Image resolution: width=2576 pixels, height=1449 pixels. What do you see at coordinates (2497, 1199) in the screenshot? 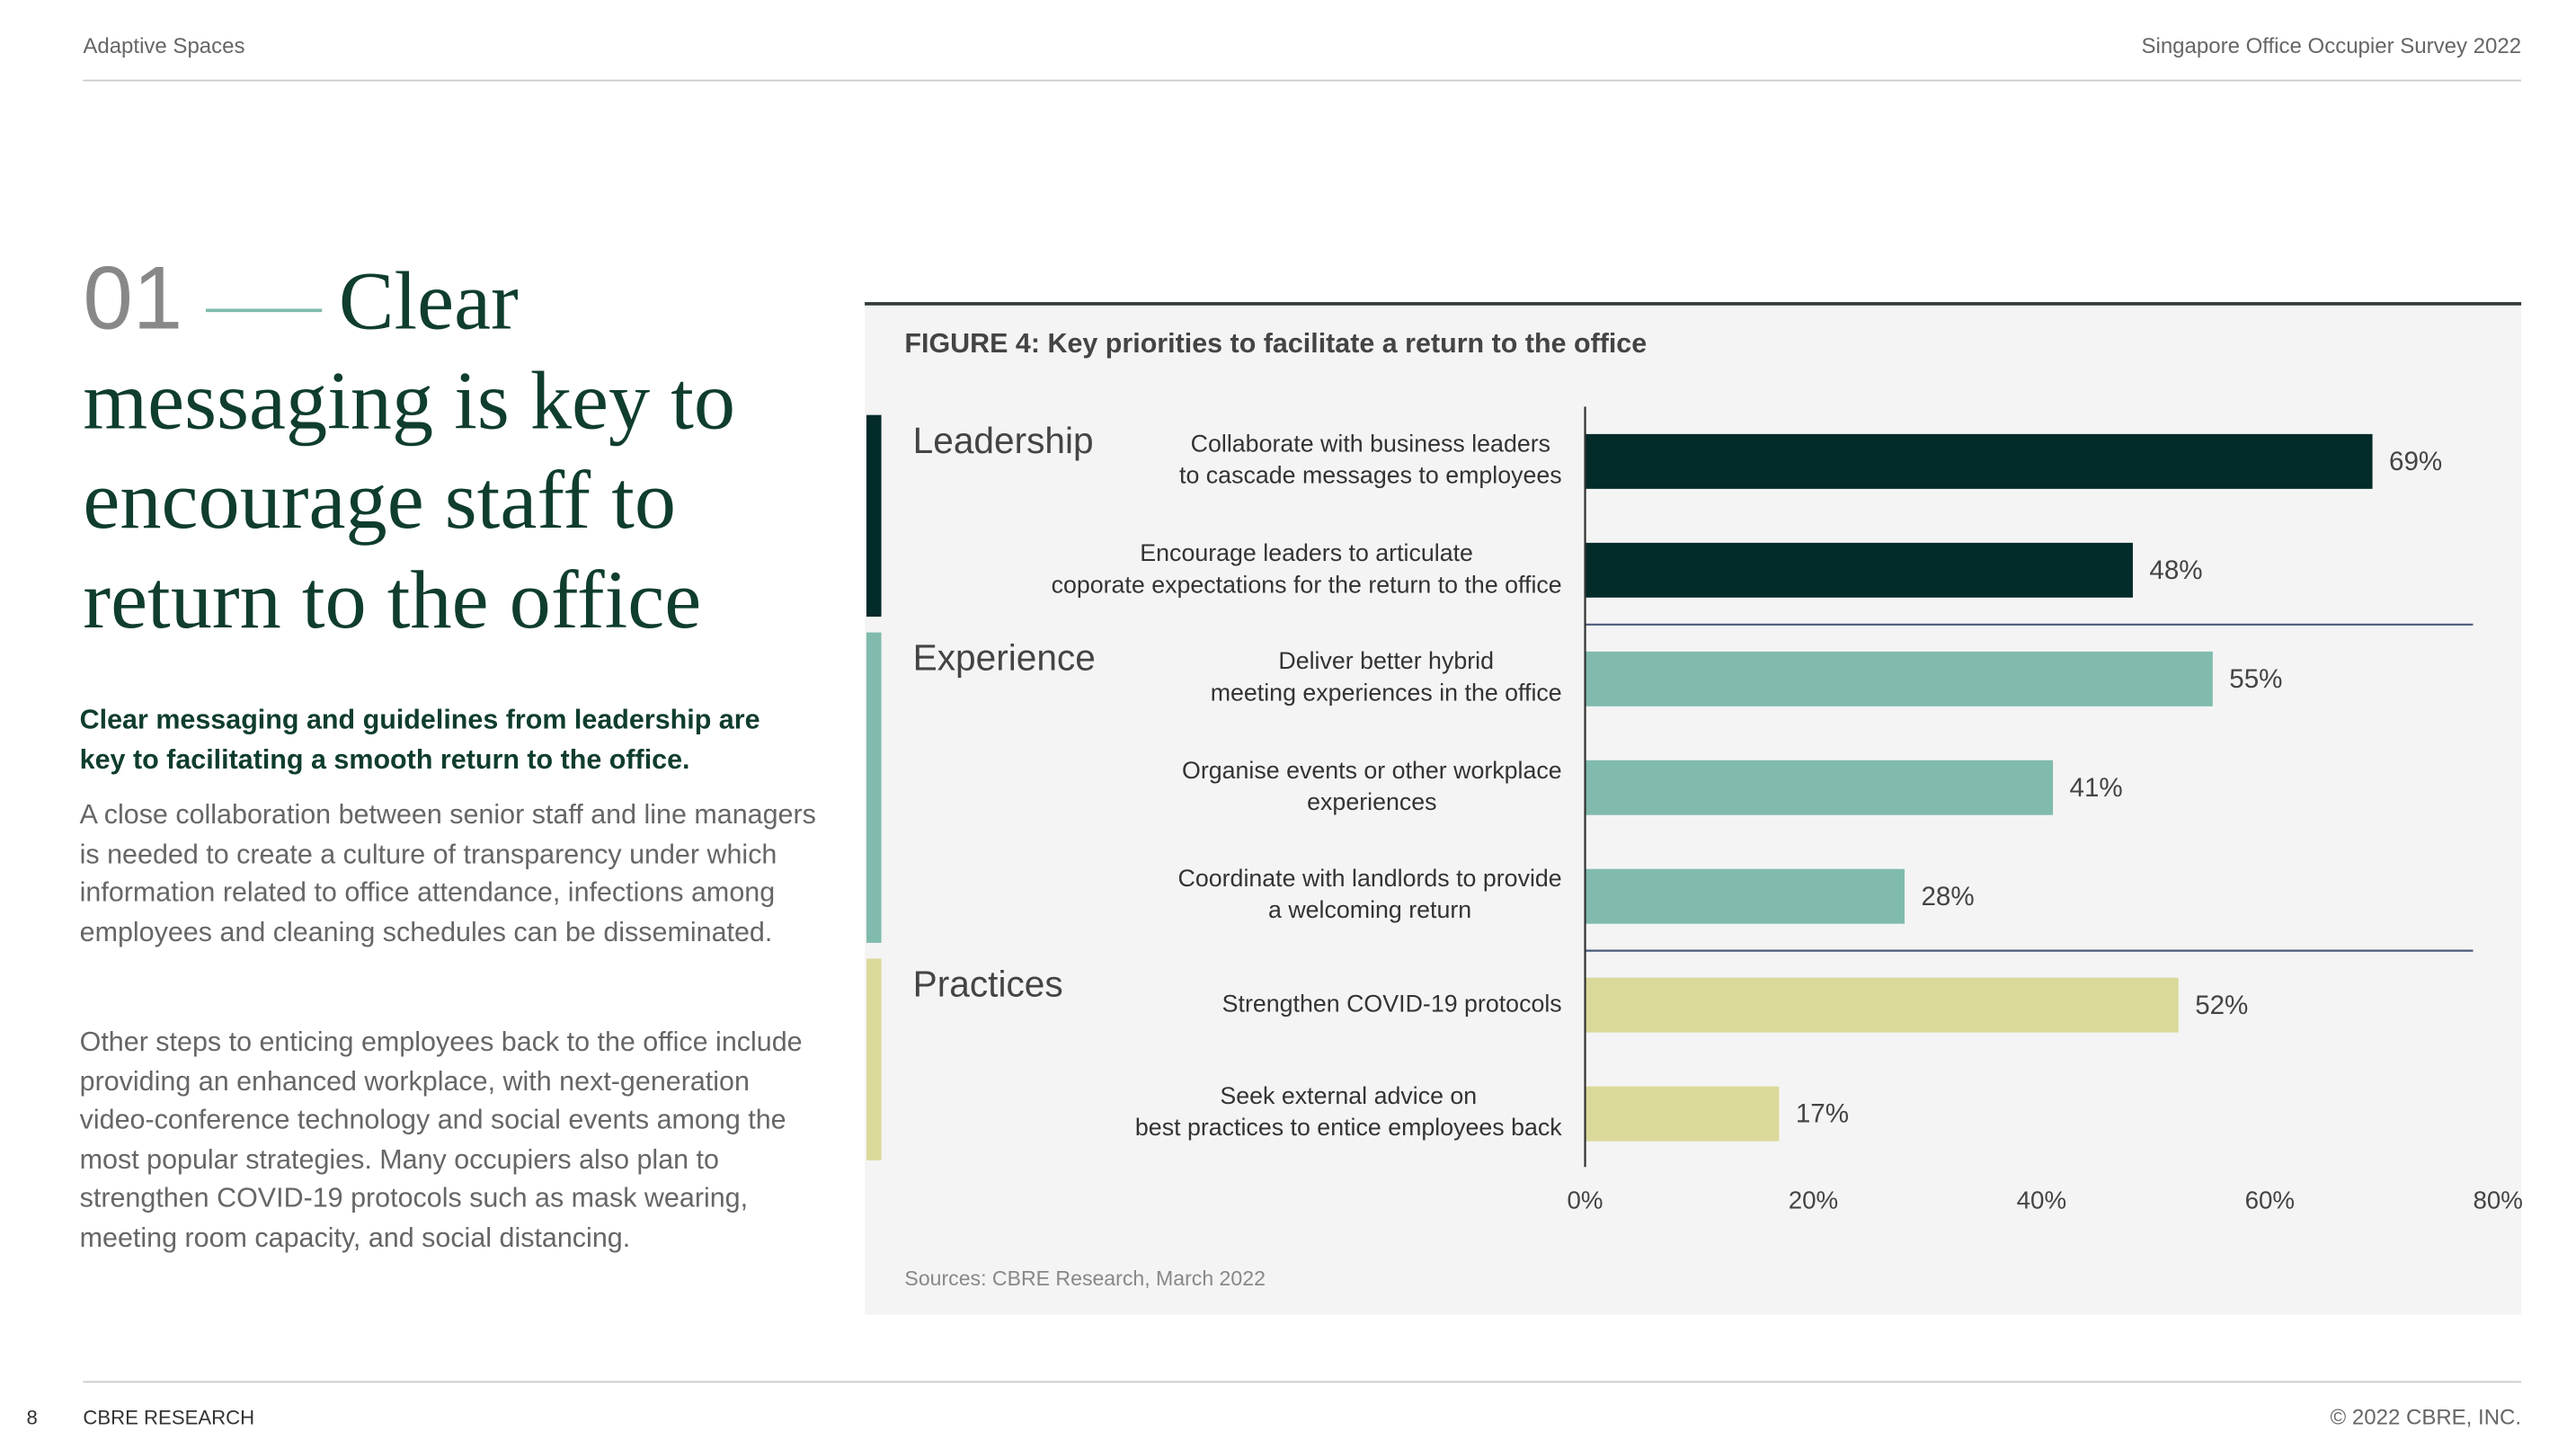
I see `x-tick-label: 80%` at bounding box center [2497, 1199].